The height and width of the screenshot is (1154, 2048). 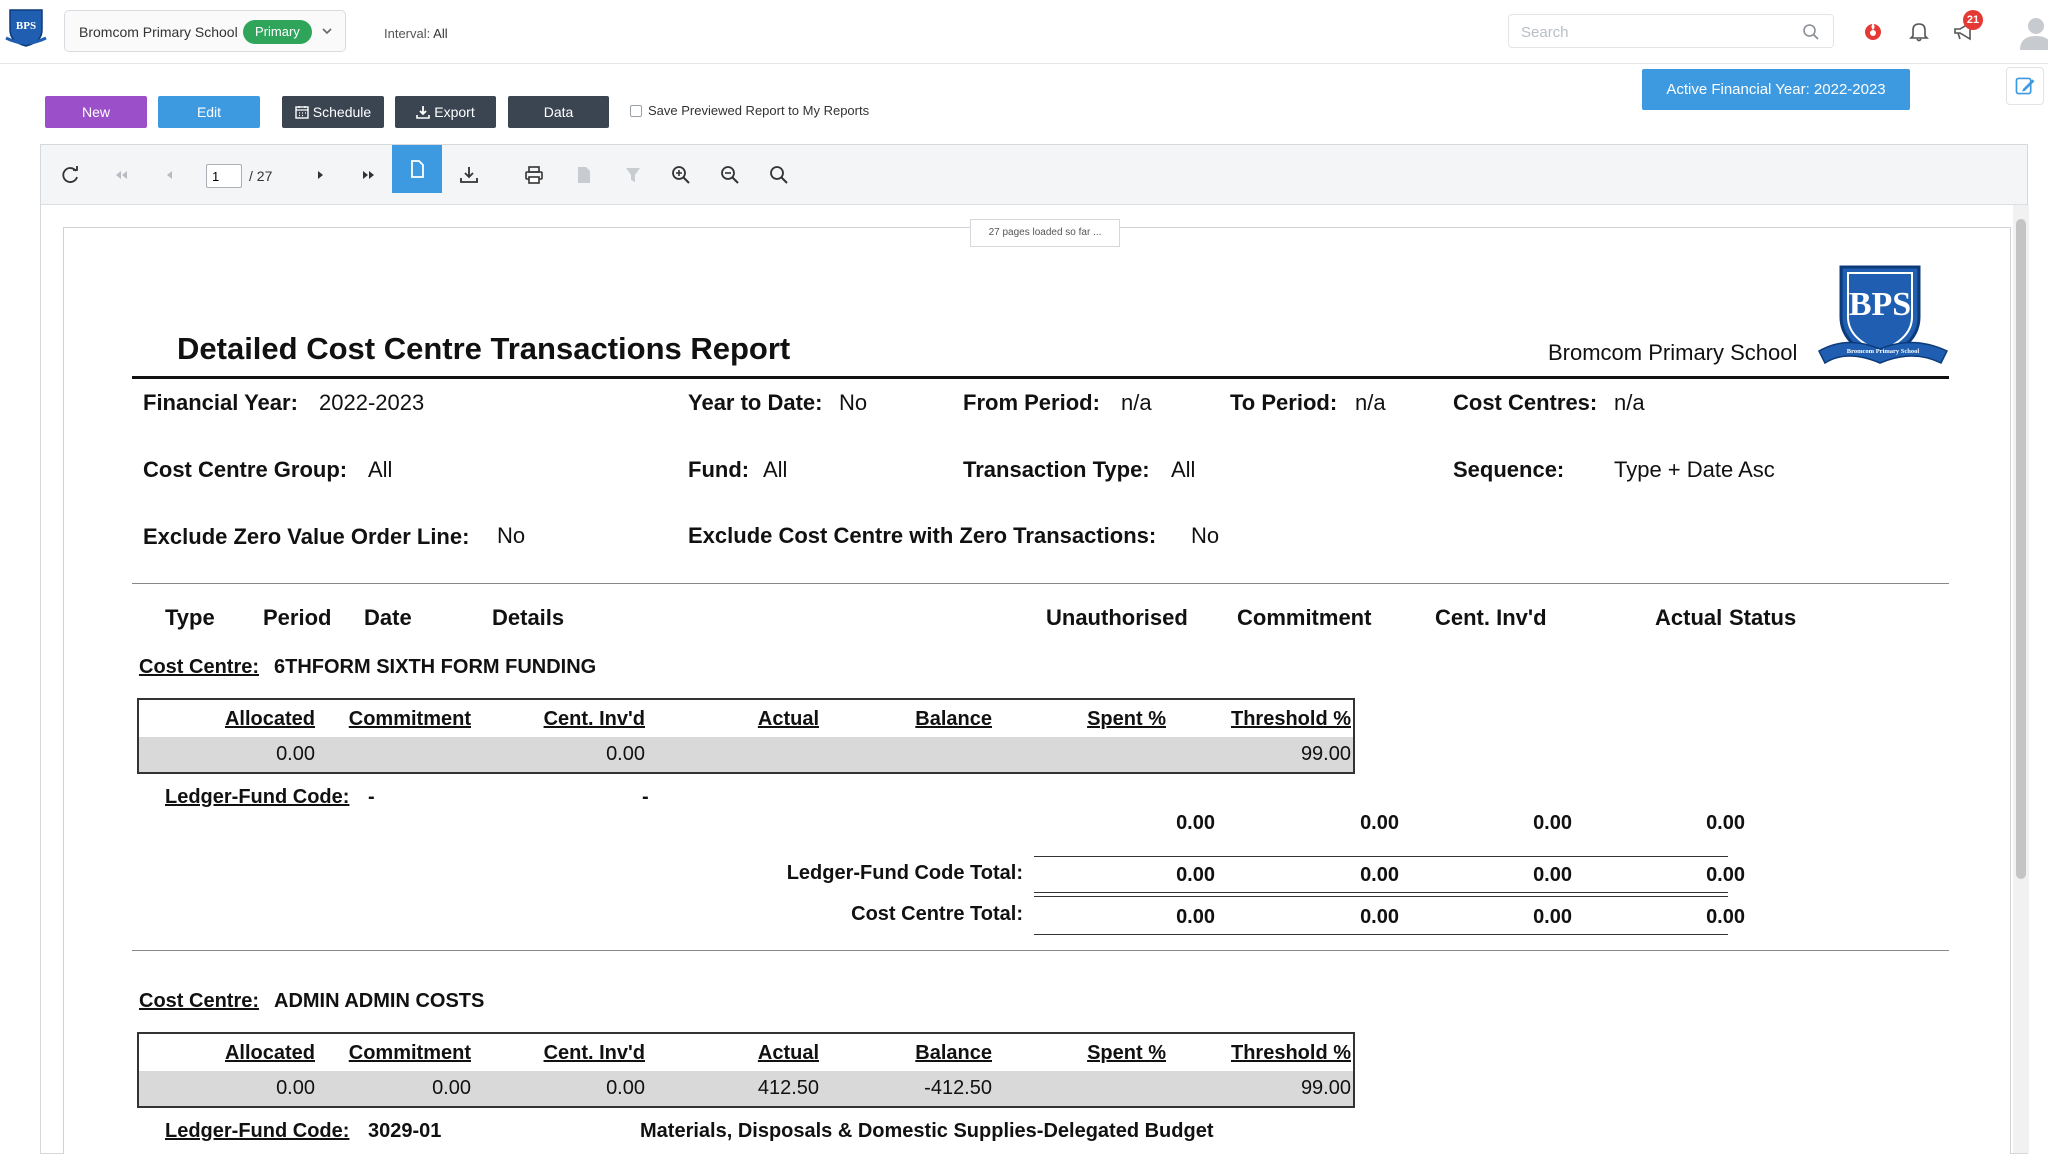 I want to click on sum-cent-invd-value: 0.00, so click(x=625, y=1088).